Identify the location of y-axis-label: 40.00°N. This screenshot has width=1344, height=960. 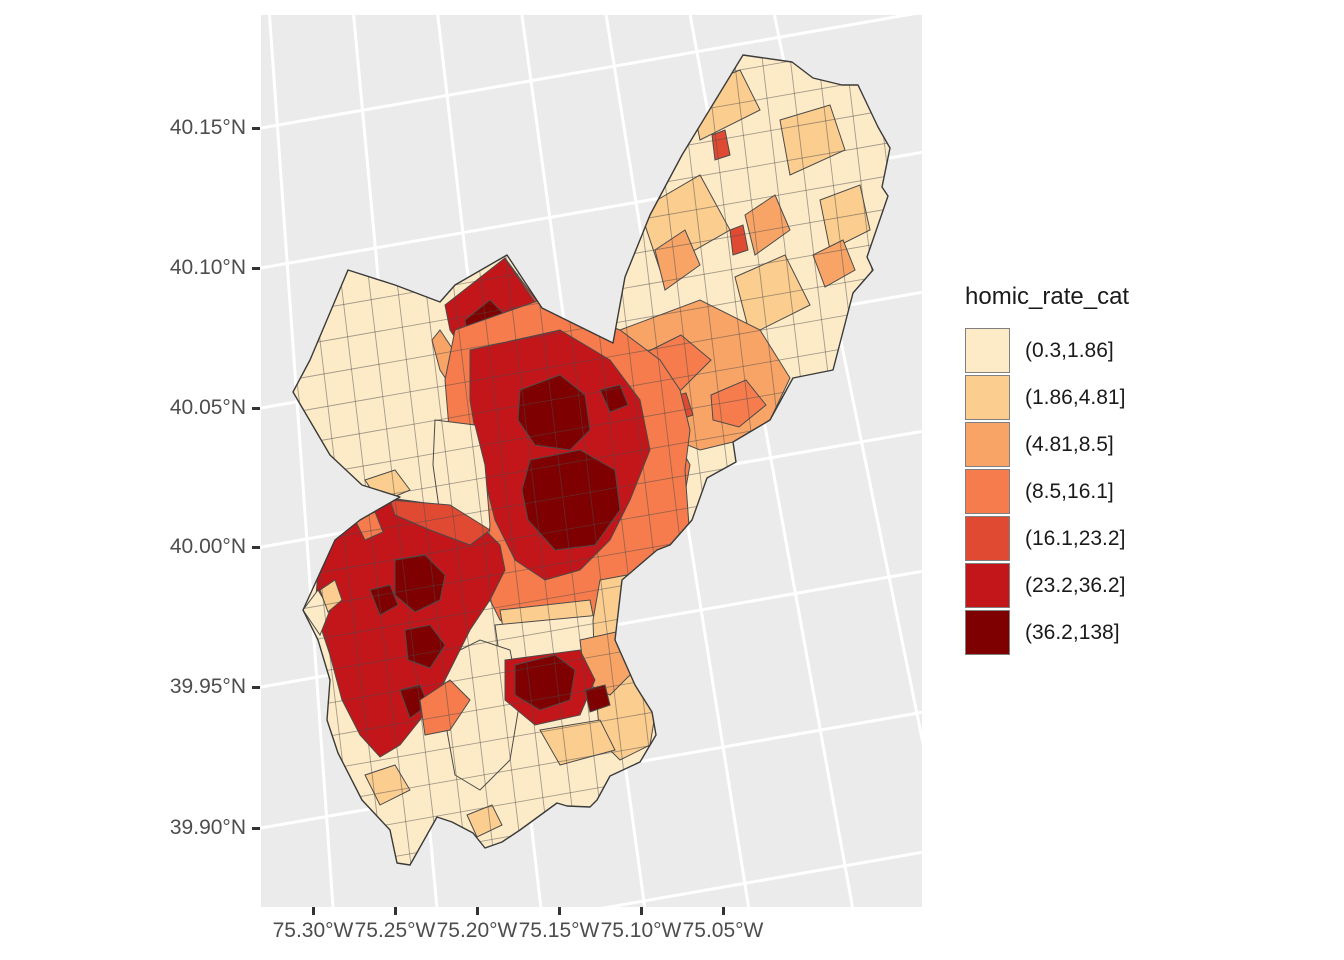
(207, 546).